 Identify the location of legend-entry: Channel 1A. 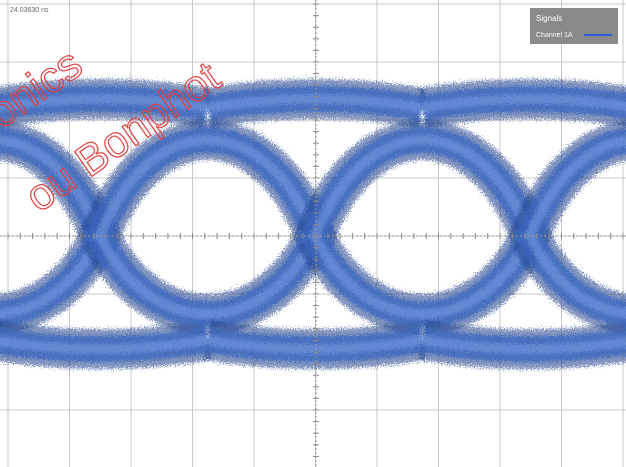
(554, 35).